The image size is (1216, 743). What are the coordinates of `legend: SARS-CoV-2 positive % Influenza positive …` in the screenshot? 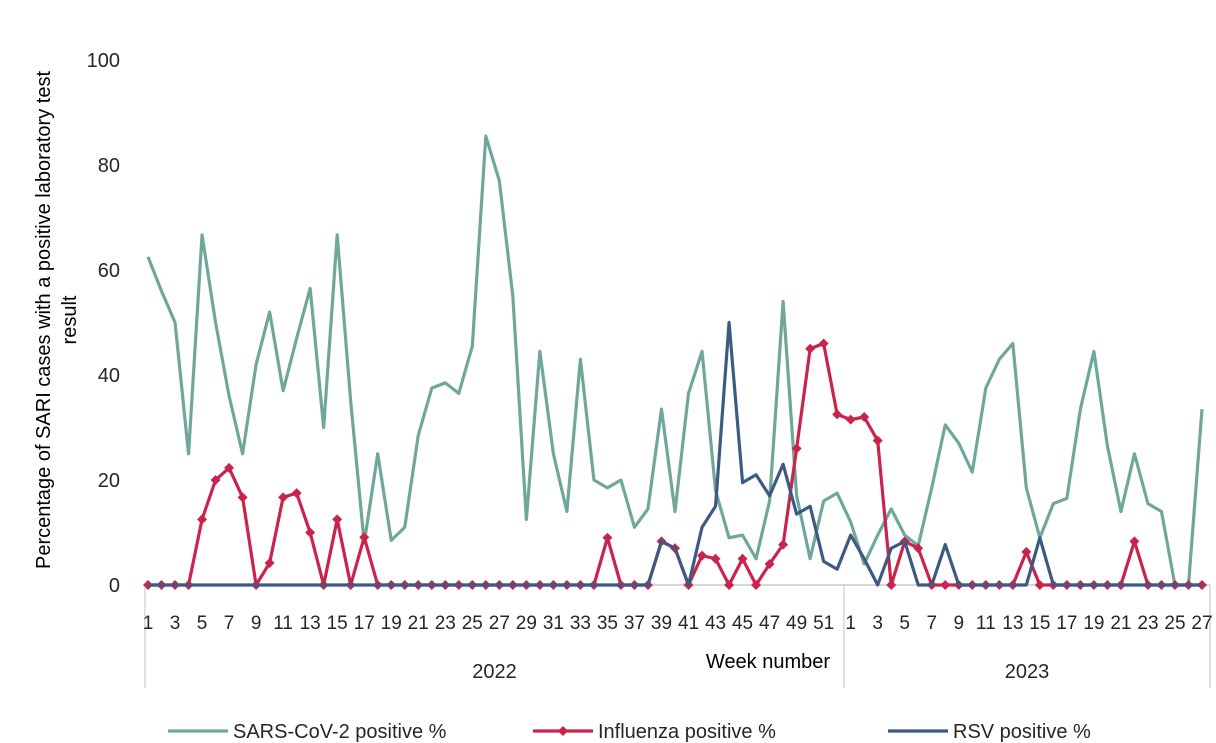 It's located at (629, 732).